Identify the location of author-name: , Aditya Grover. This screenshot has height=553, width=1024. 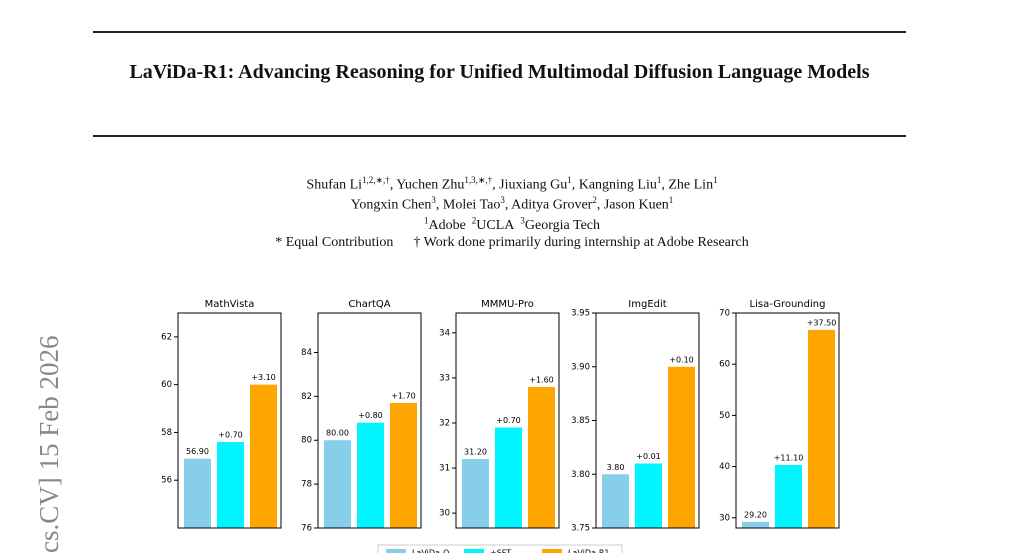
(548, 205).